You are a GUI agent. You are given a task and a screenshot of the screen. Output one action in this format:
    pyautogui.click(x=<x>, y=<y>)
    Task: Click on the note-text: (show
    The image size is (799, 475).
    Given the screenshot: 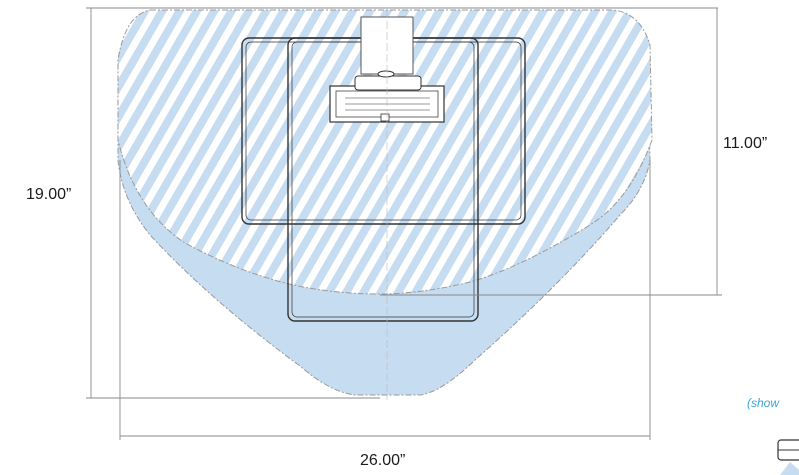 What is the action you would take?
    pyautogui.click(x=763, y=403)
    